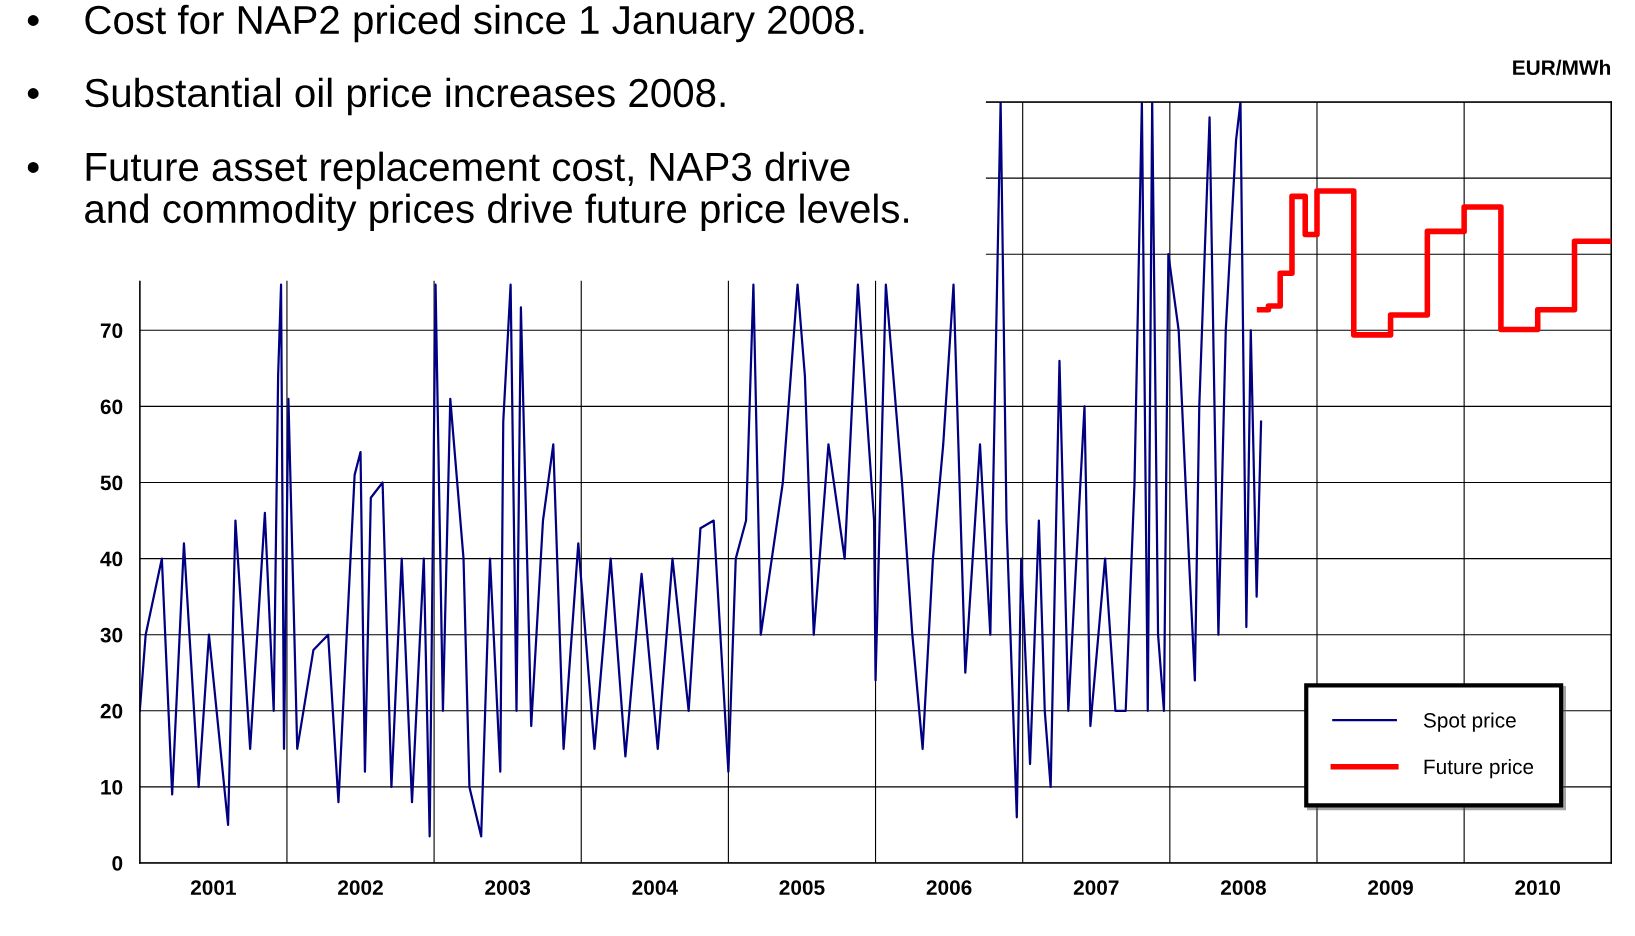 The width and height of the screenshot is (1635, 936). I want to click on y-tick-label: 0, so click(117, 863).